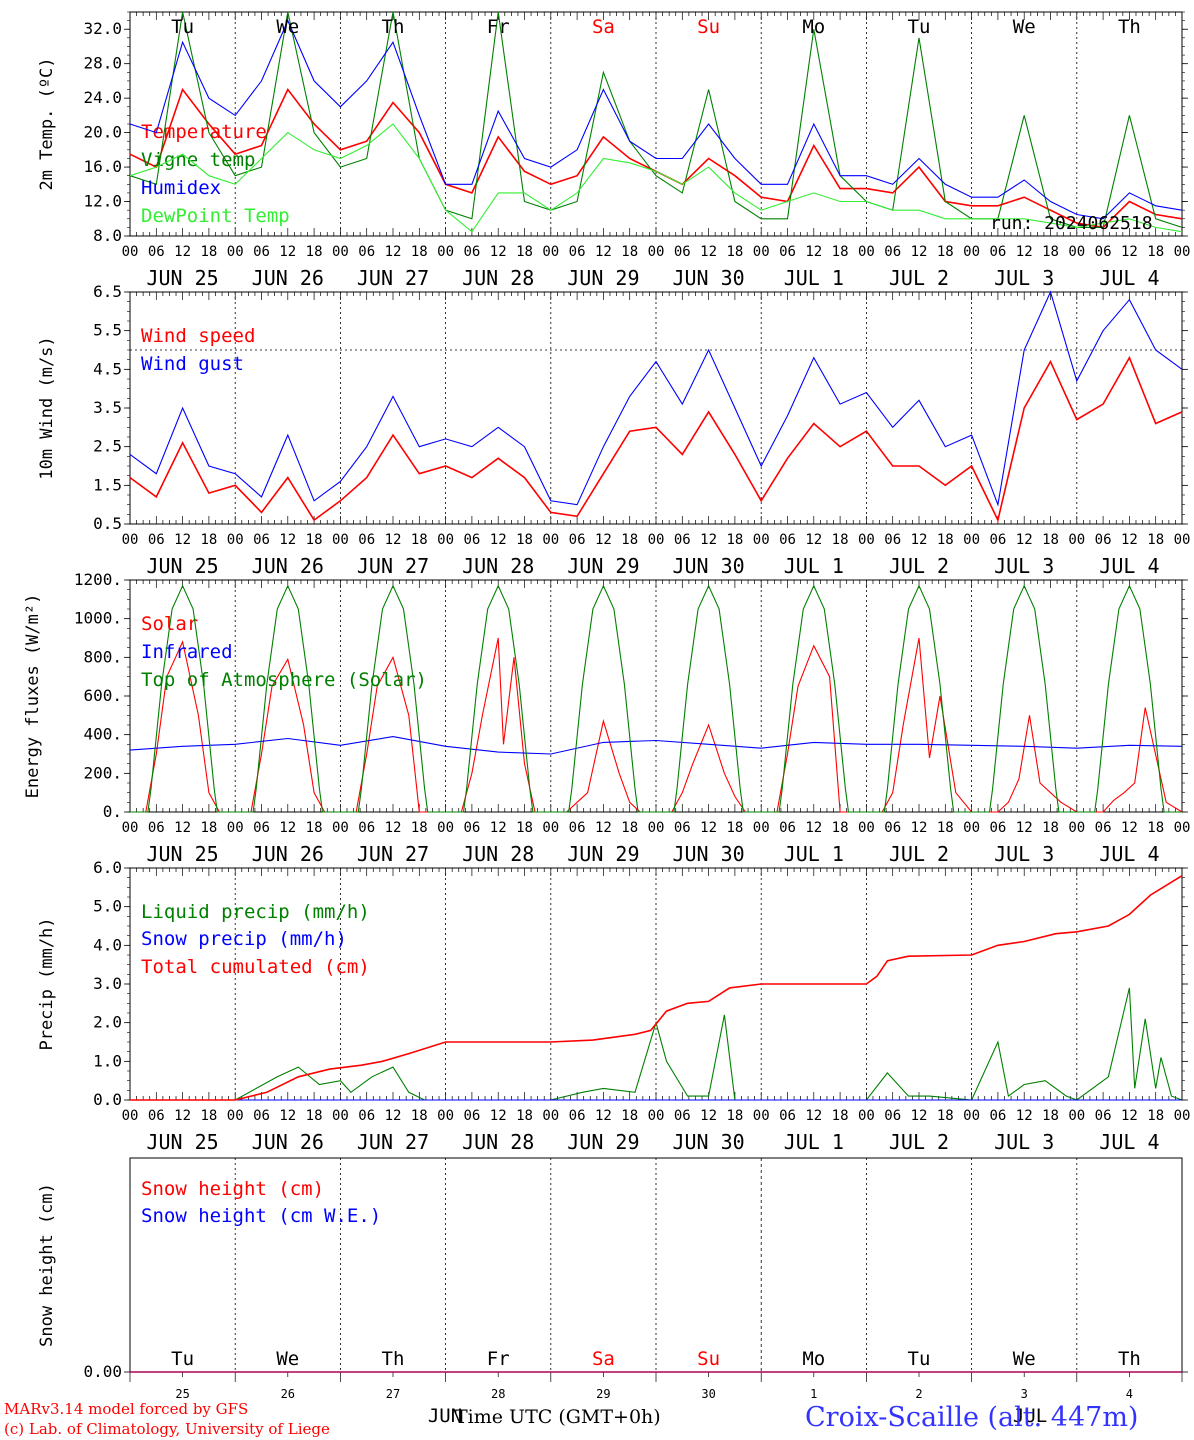 Image resolution: width=1194 pixels, height=1440 pixels. Describe the element at coordinates (255, 912) in the screenshot. I see `legend-entry: Liquid precip (mm/h)` at that location.